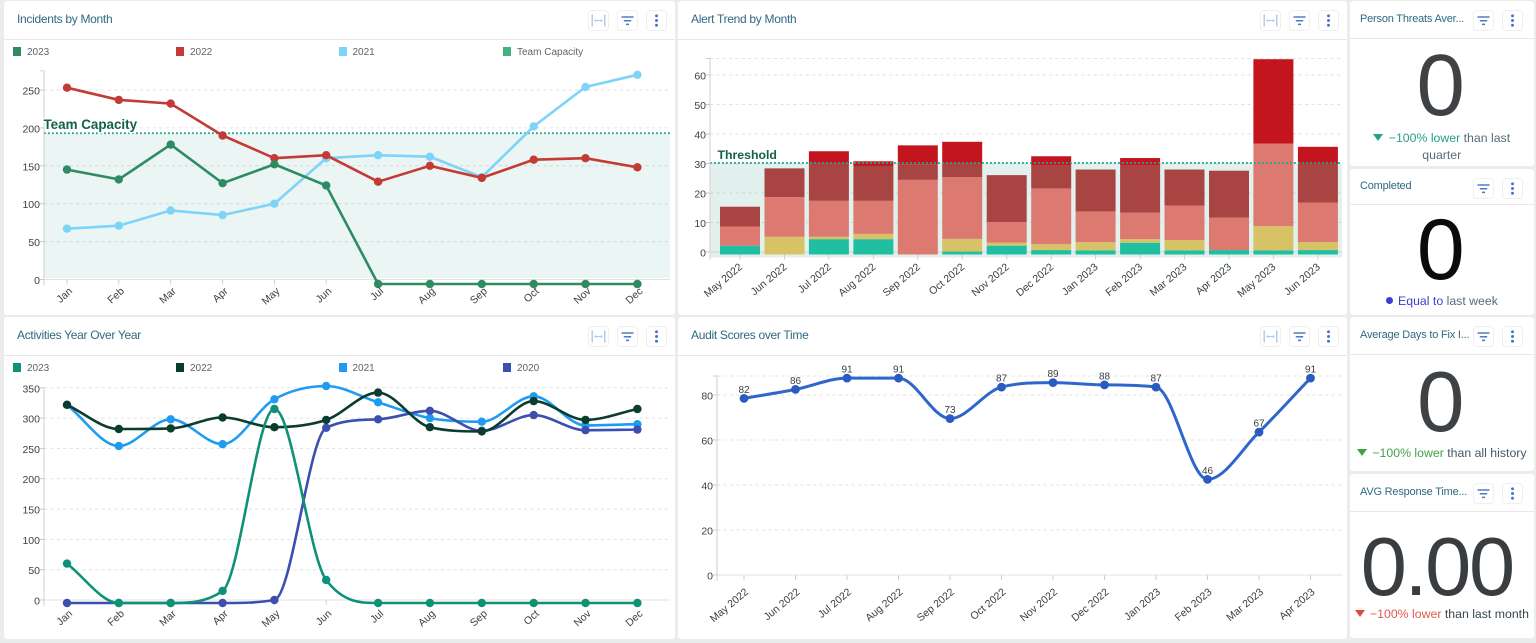 The width and height of the screenshot is (1536, 643). I want to click on svg-text: May 2023, so click(1256, 280).